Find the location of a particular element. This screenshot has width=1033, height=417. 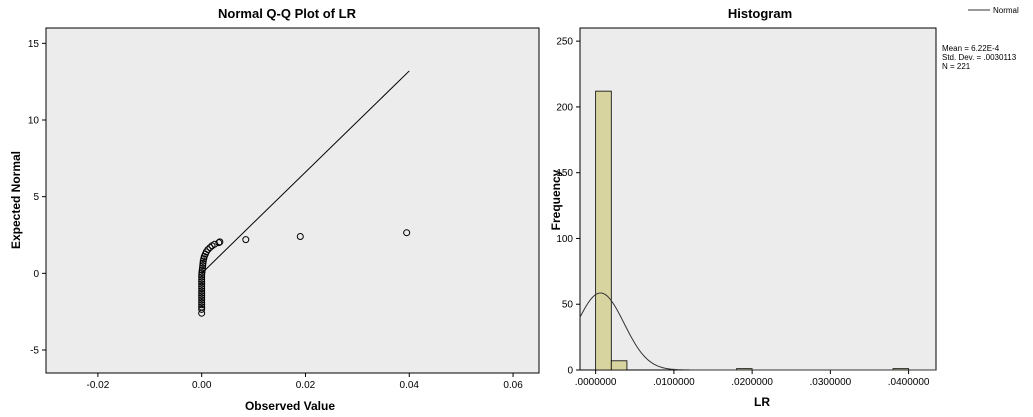

histogram-y-tick-label: 100 is located at coordinates (564, 239).